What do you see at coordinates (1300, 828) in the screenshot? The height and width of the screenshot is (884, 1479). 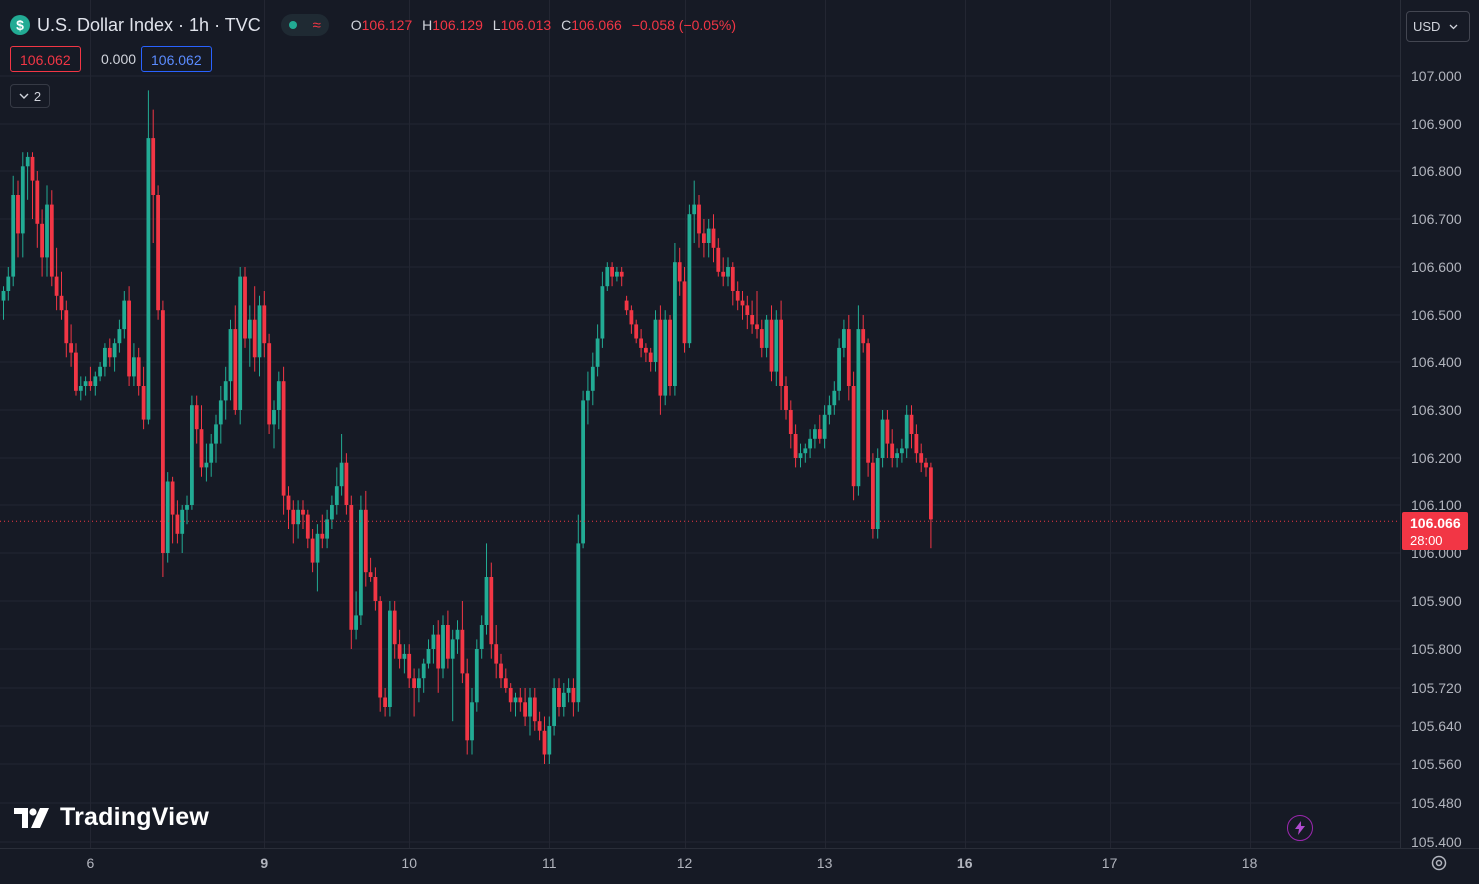 I see `lightning-icon` at bounding box center [1300, 828].